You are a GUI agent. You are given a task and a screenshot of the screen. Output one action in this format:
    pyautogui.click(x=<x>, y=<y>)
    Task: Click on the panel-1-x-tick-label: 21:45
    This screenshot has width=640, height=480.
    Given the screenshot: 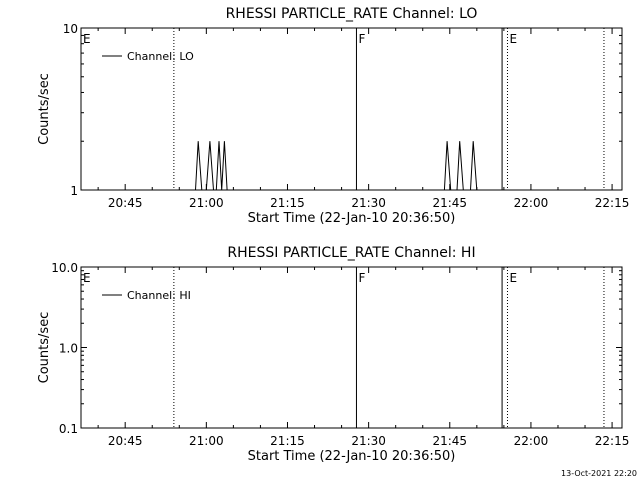 What is the action you would take?
    pyautogui.click(x=449, y=203)
    